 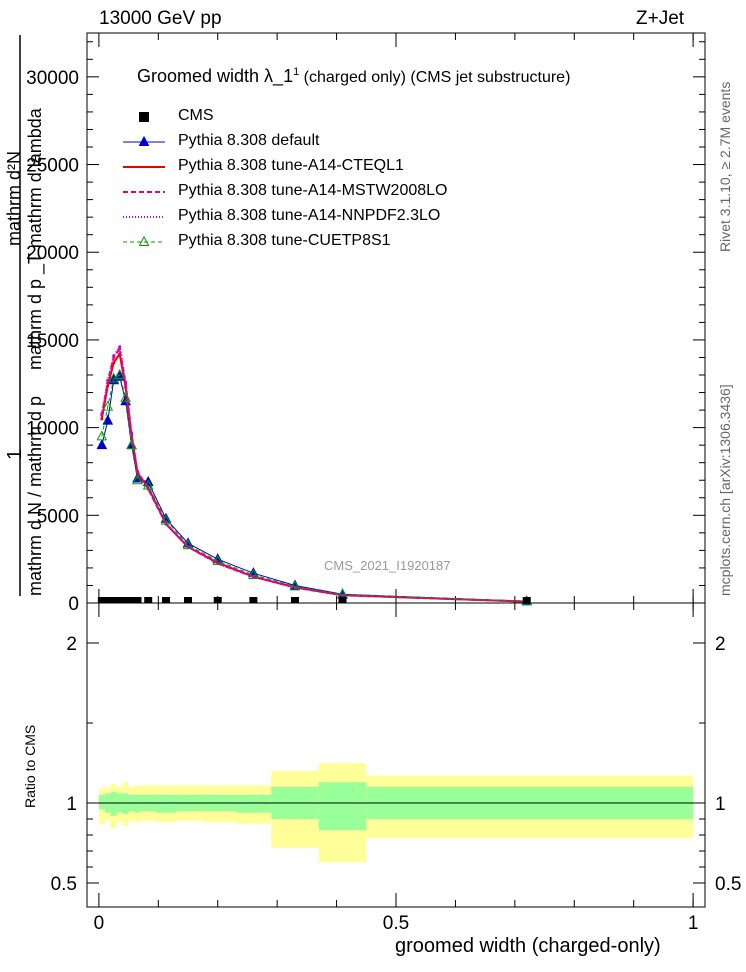 I want to click on analysis-id-label: CMS_2021_I1920187, so click(x=387, y=565).